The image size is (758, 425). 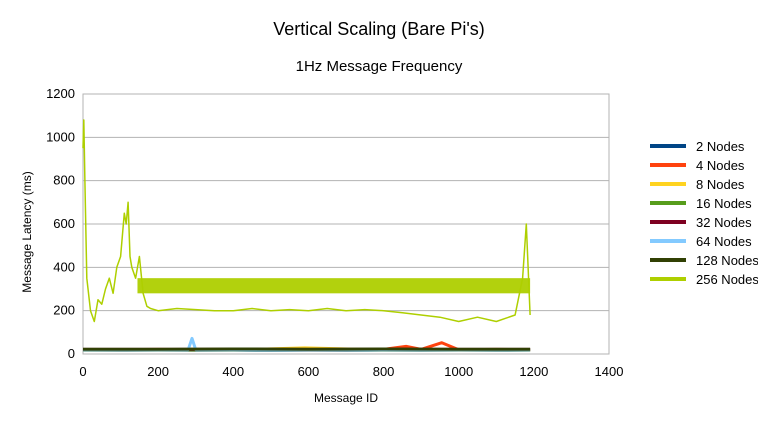 What do you see at coordinates (346, 398) in the screenshot?
I see `x-axis-label: Message ID` at bounding box center [346, 398].